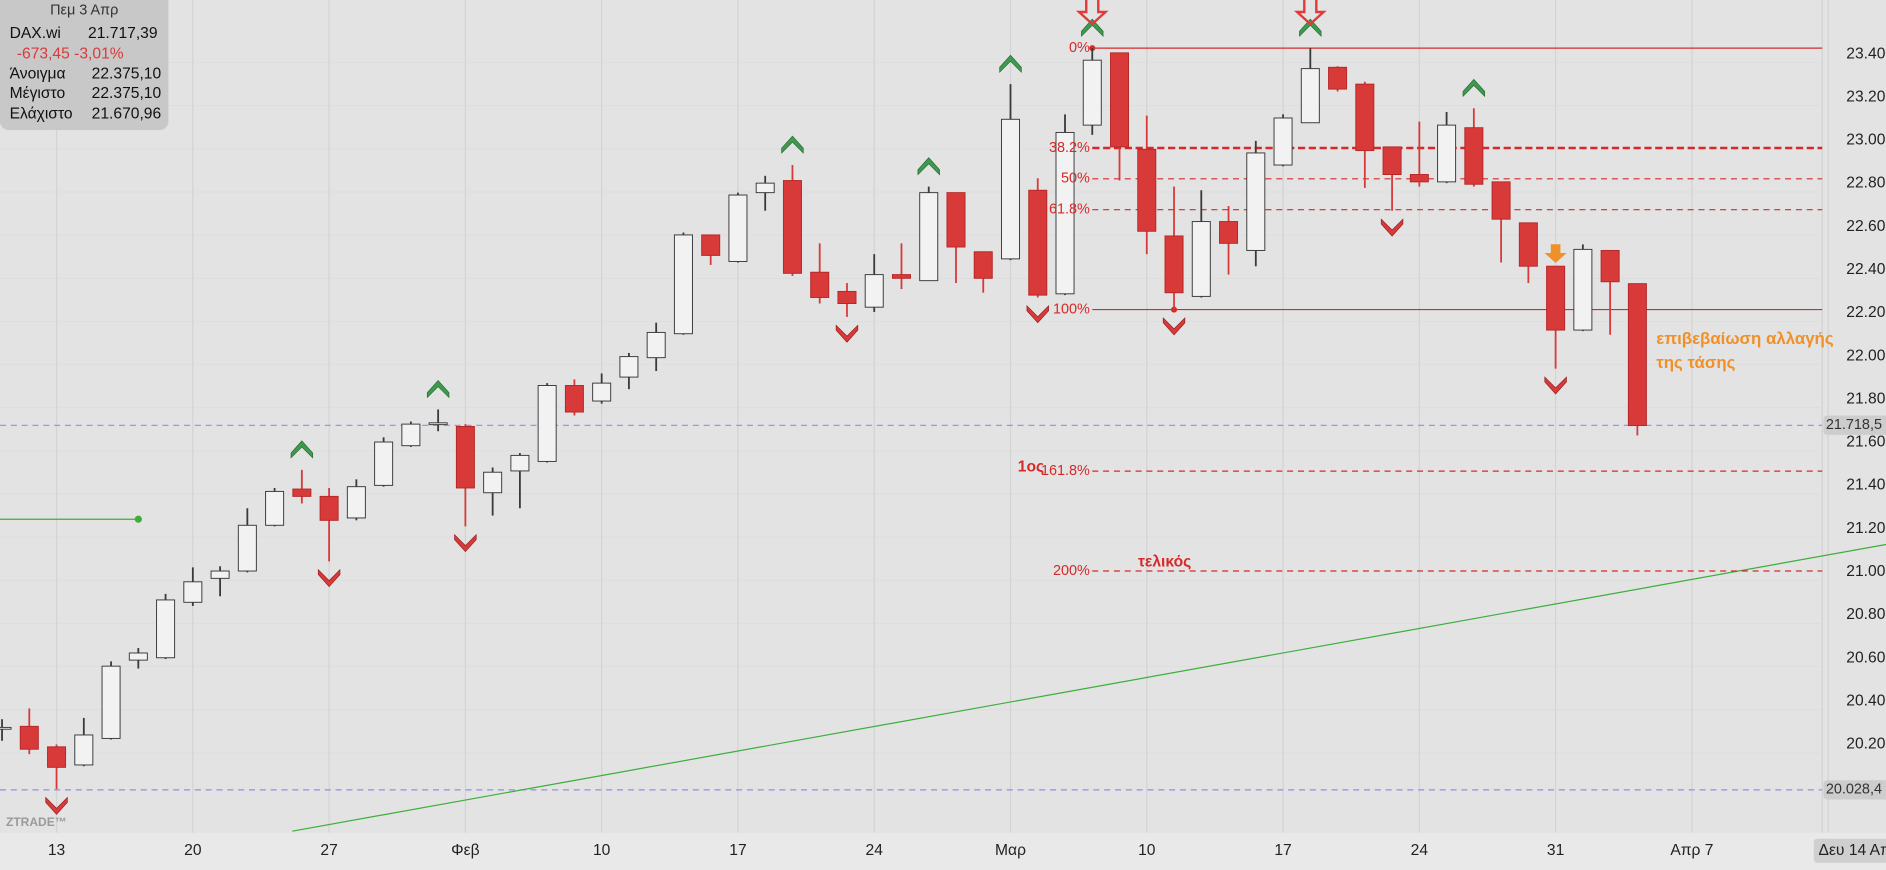 The width and height of the screenshot is (1886, 870). What do you see at coordinates (465, 850) in the screenshot?
I see `x-tick-label: Φεβ` at bounding box center [465, 850].